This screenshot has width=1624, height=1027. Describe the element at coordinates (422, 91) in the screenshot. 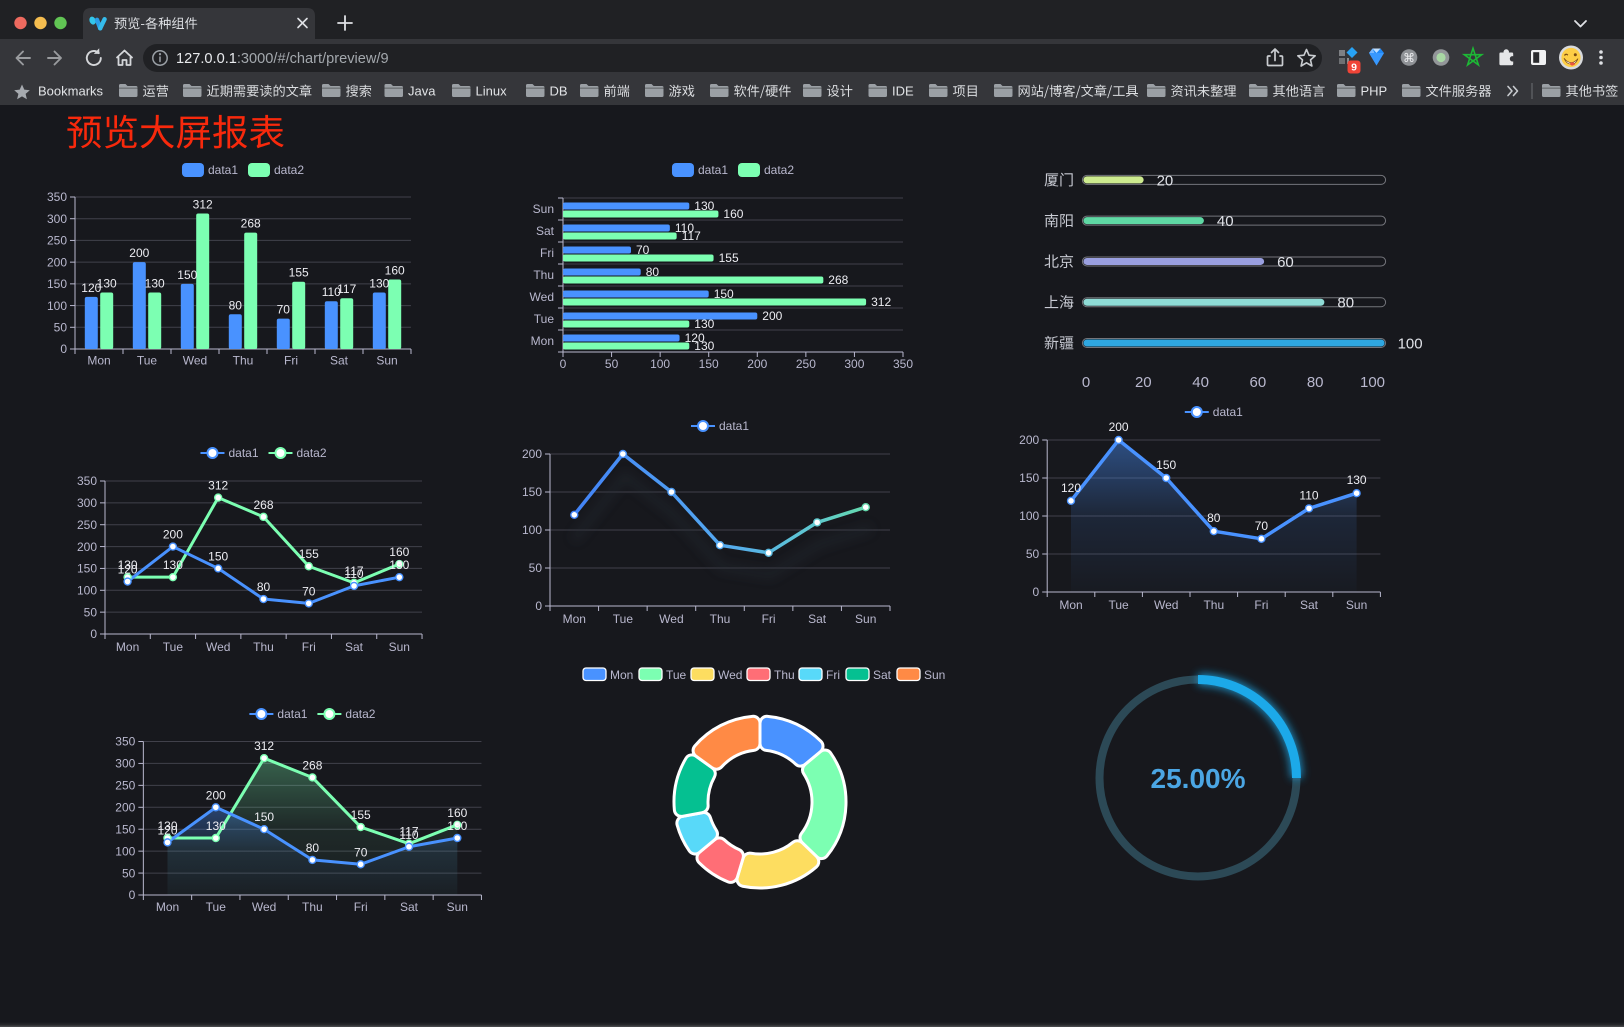

I see `svg-text: Java` at that location.